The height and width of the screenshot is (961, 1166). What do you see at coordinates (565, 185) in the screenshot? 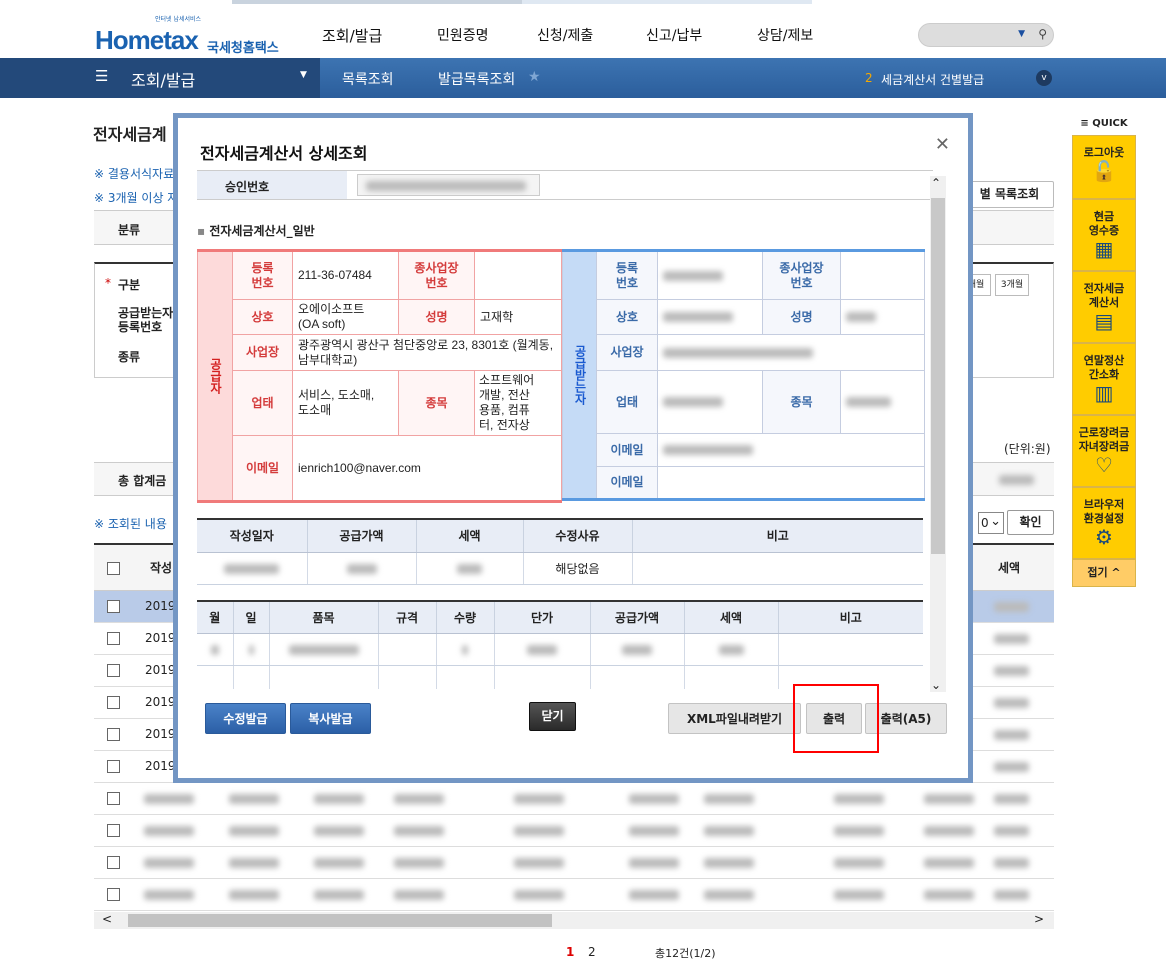
I see `approval-row: 승인번호` at bounding box center [565, 185].